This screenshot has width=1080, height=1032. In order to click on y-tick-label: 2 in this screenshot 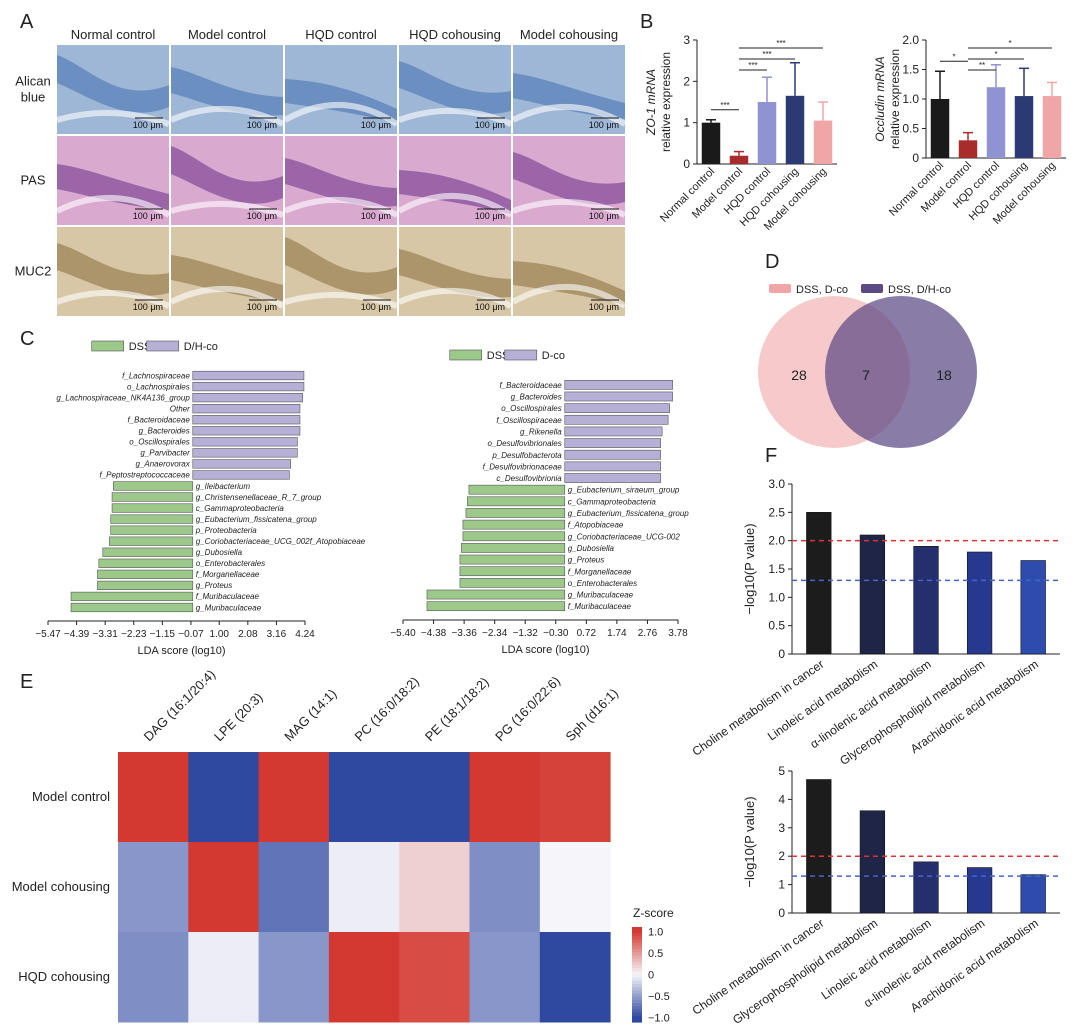, I will do `click(686, 81)`.